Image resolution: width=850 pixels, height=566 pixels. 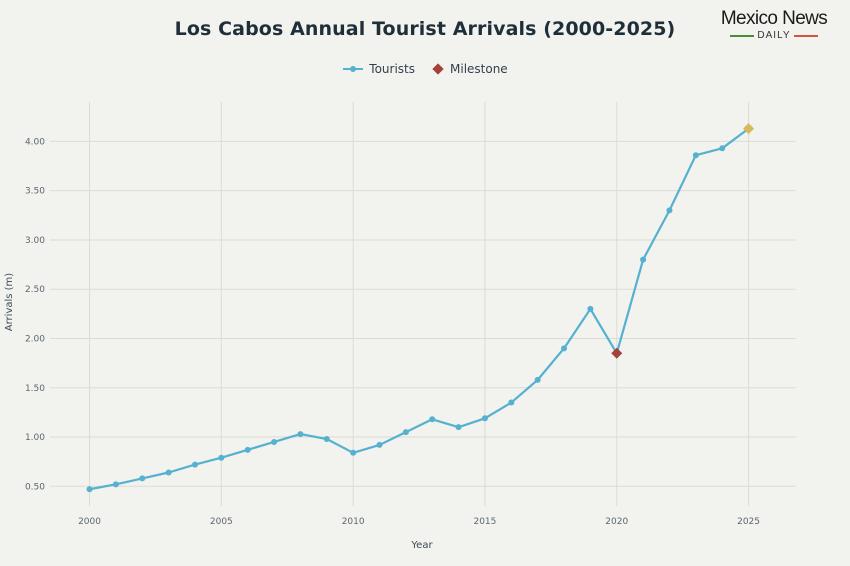 I want to click on brand-subtitle-row: DAILY, so click(x=774, y=36).